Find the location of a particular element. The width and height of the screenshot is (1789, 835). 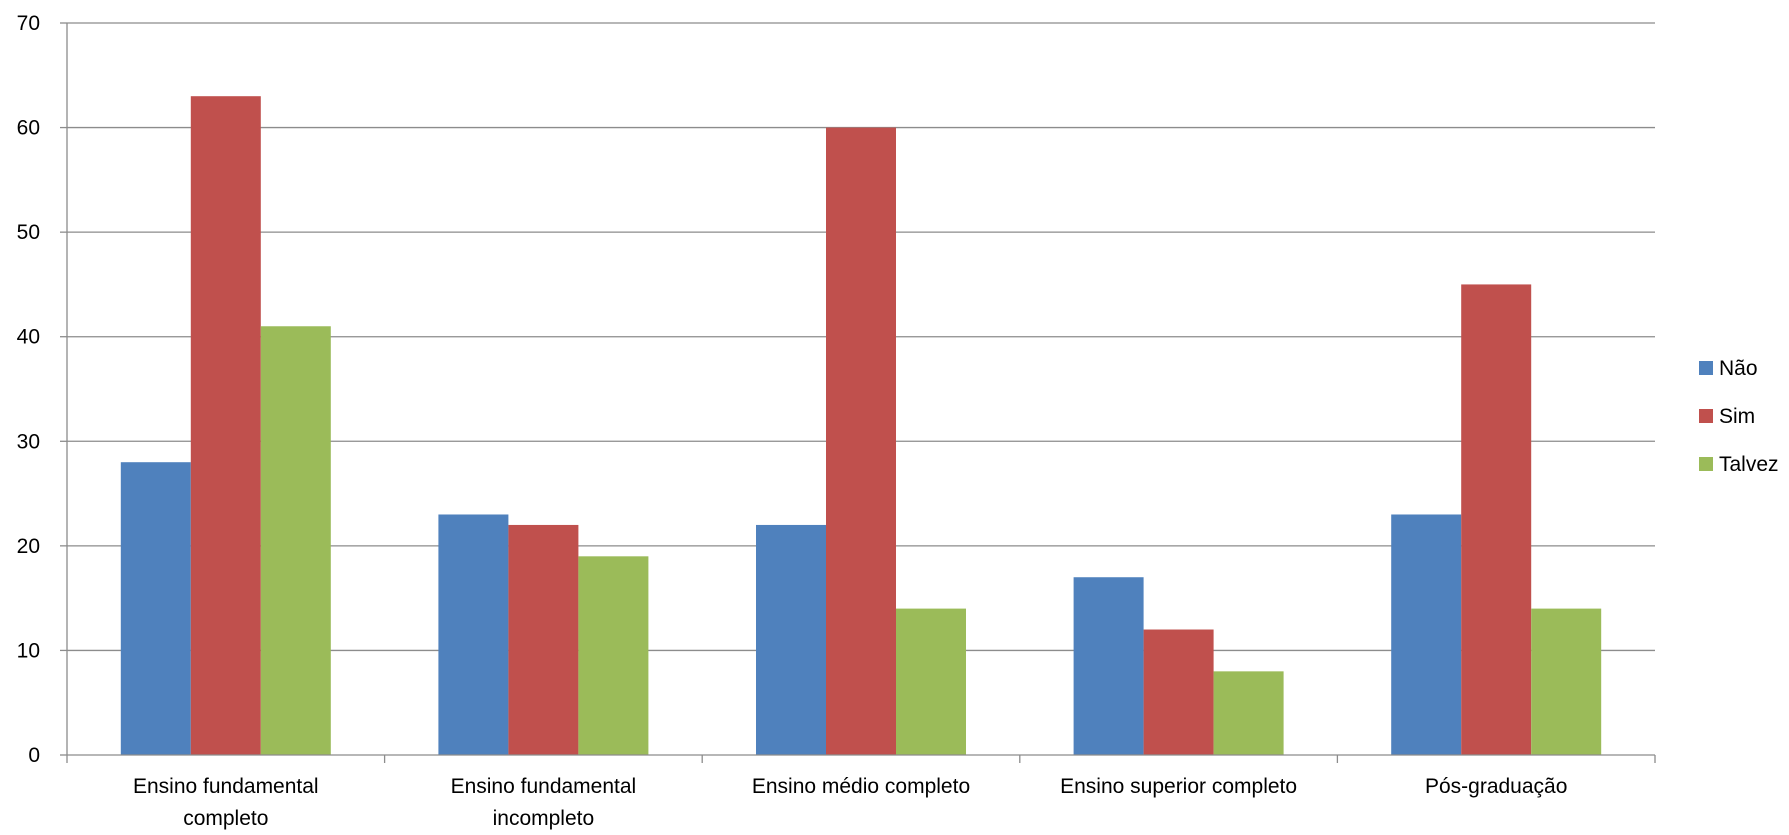

bar-não-4 is located at coordinates (1426, 634).